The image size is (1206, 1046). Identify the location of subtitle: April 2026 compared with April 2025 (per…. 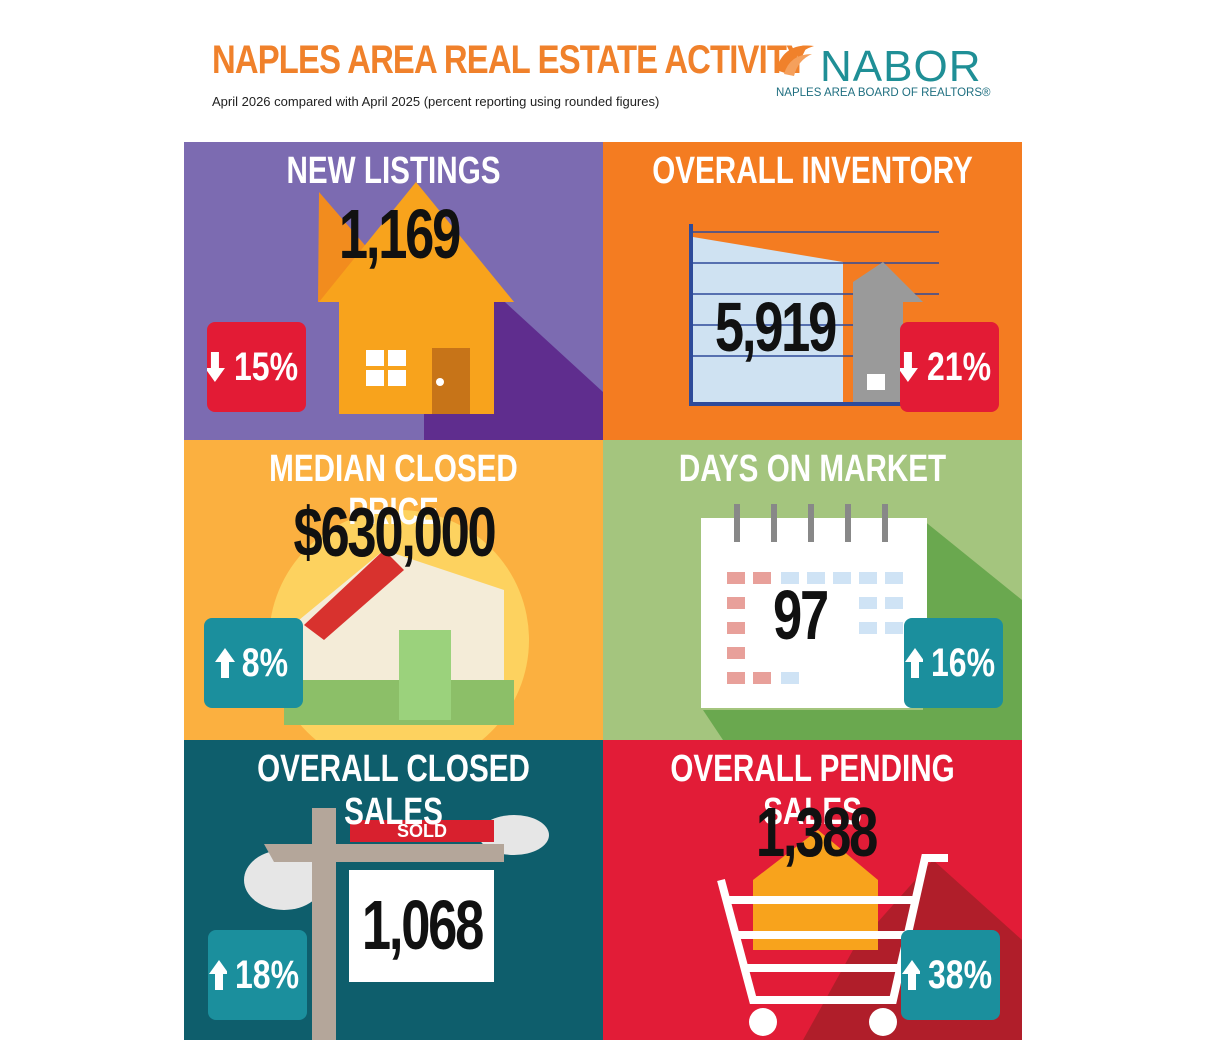
(436, 101).